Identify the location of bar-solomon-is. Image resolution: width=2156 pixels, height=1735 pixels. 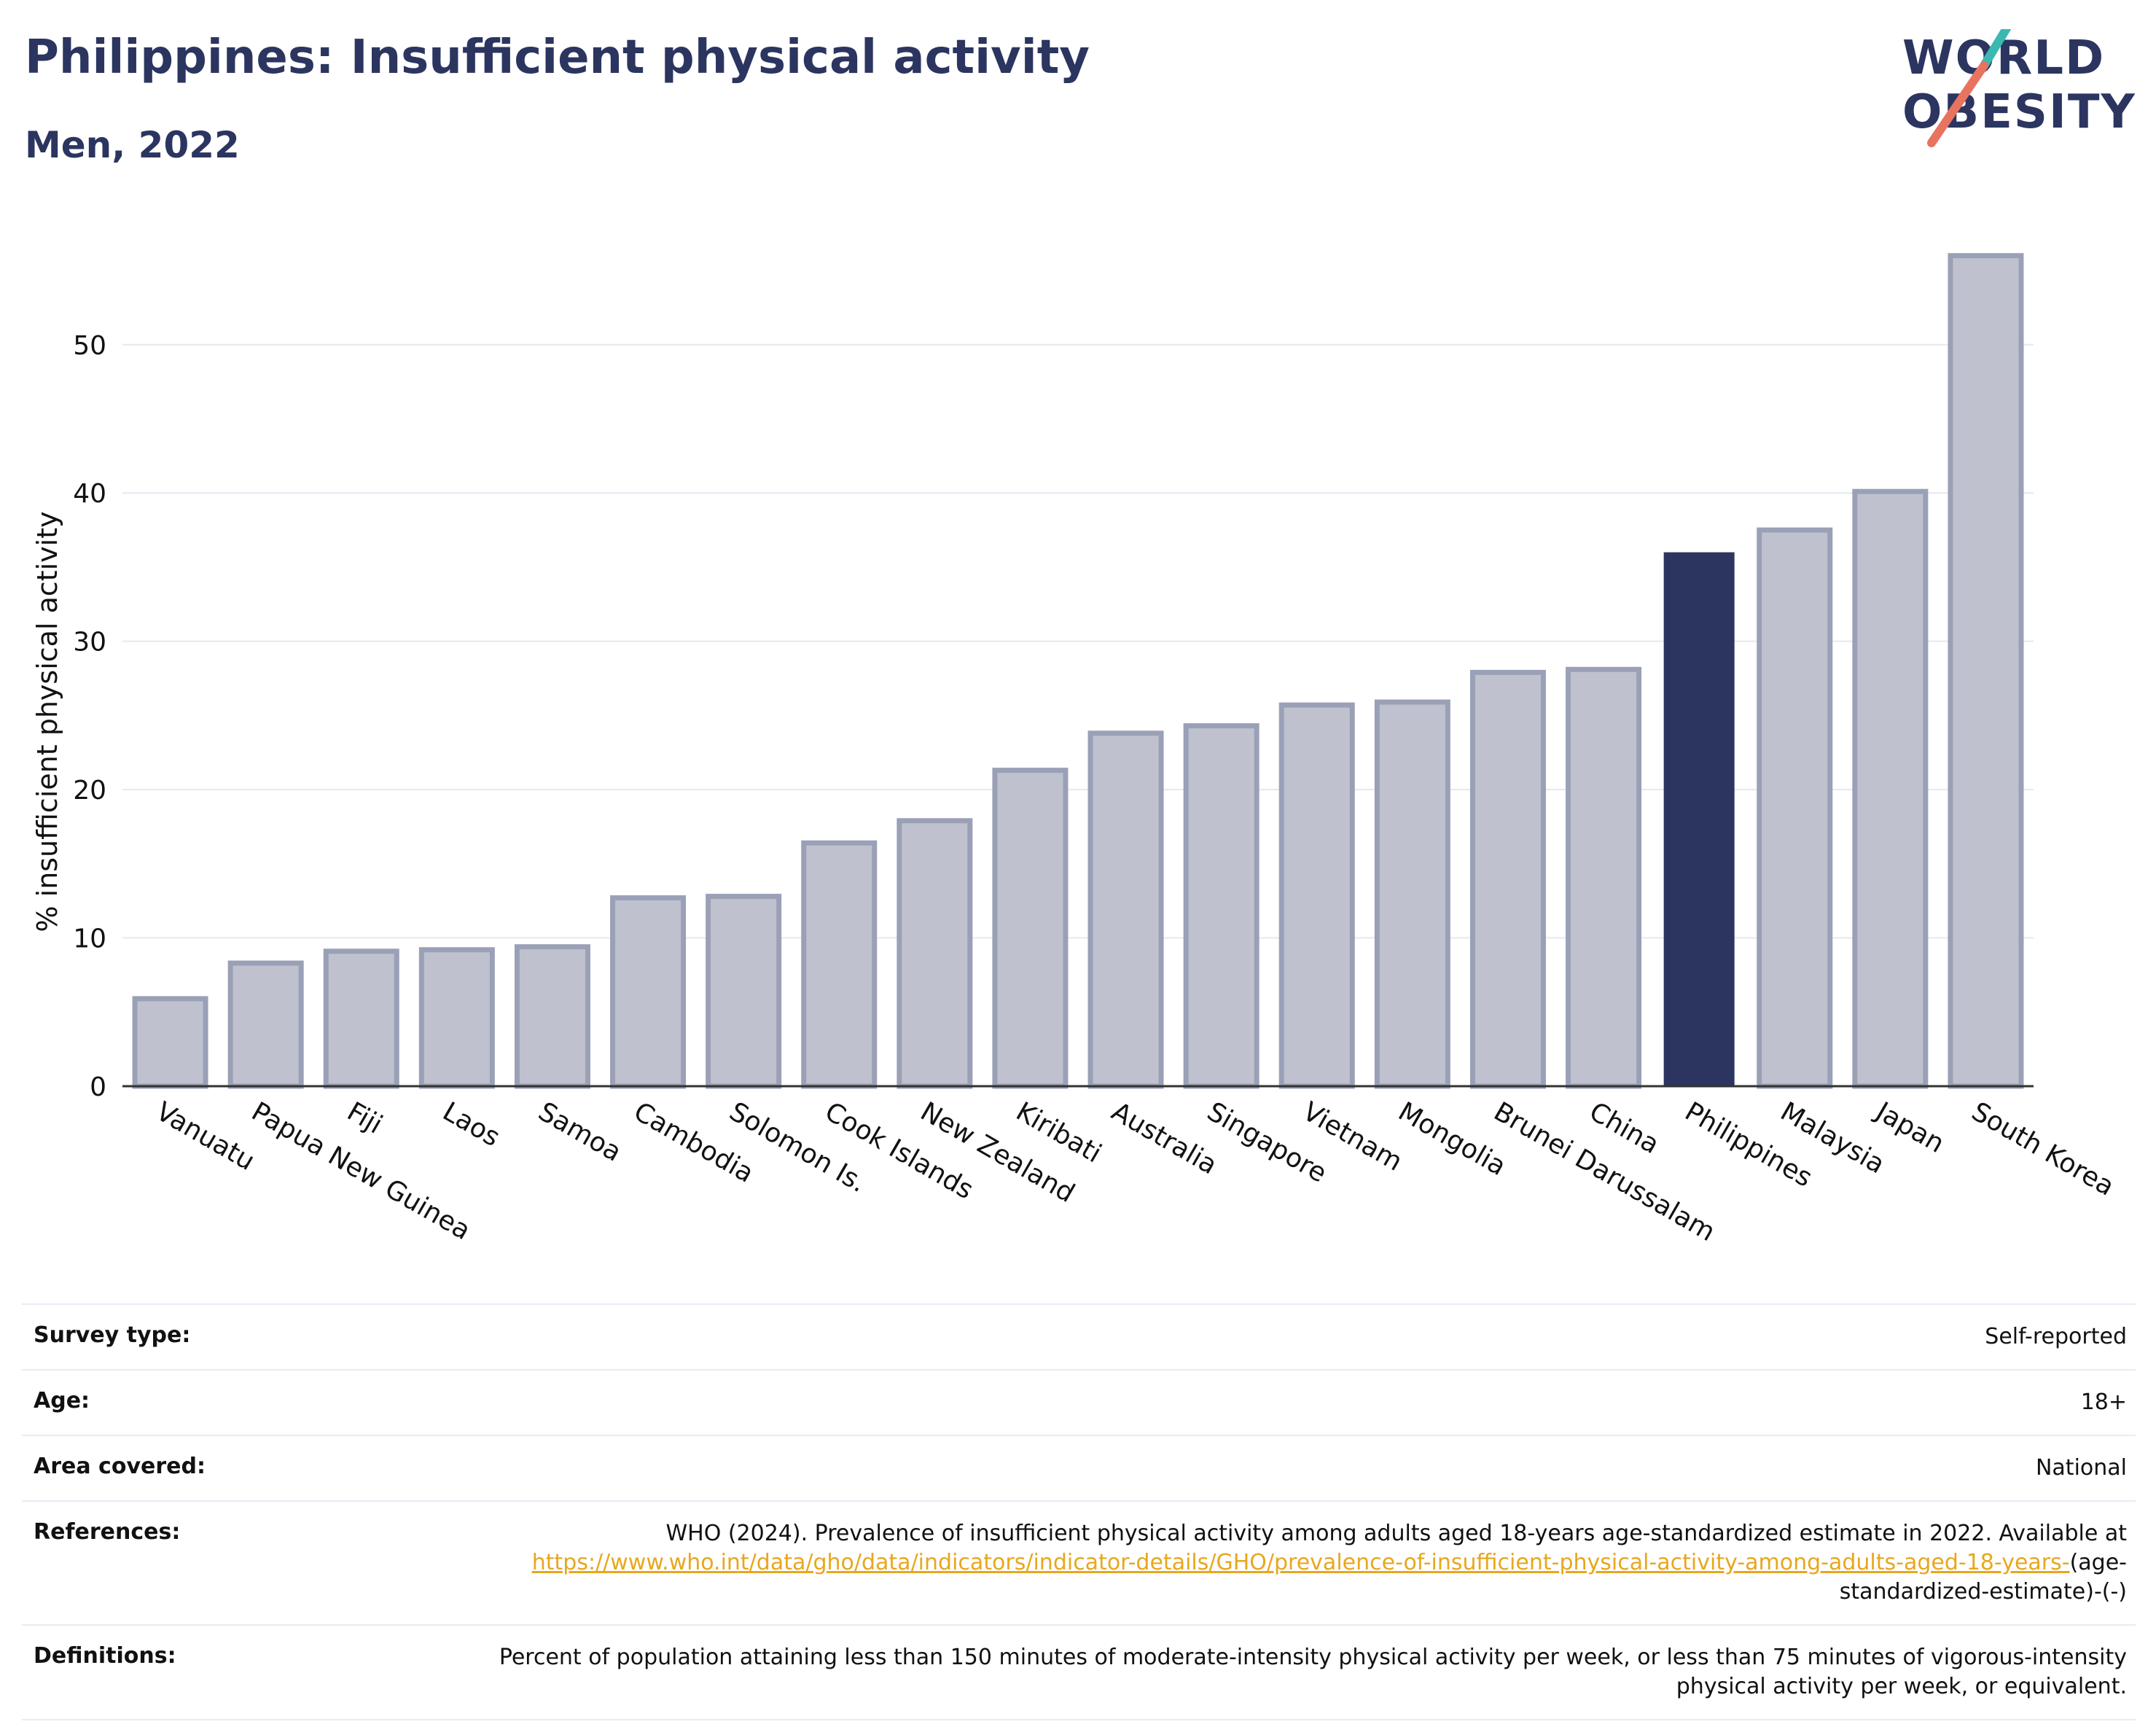
(744, 991).